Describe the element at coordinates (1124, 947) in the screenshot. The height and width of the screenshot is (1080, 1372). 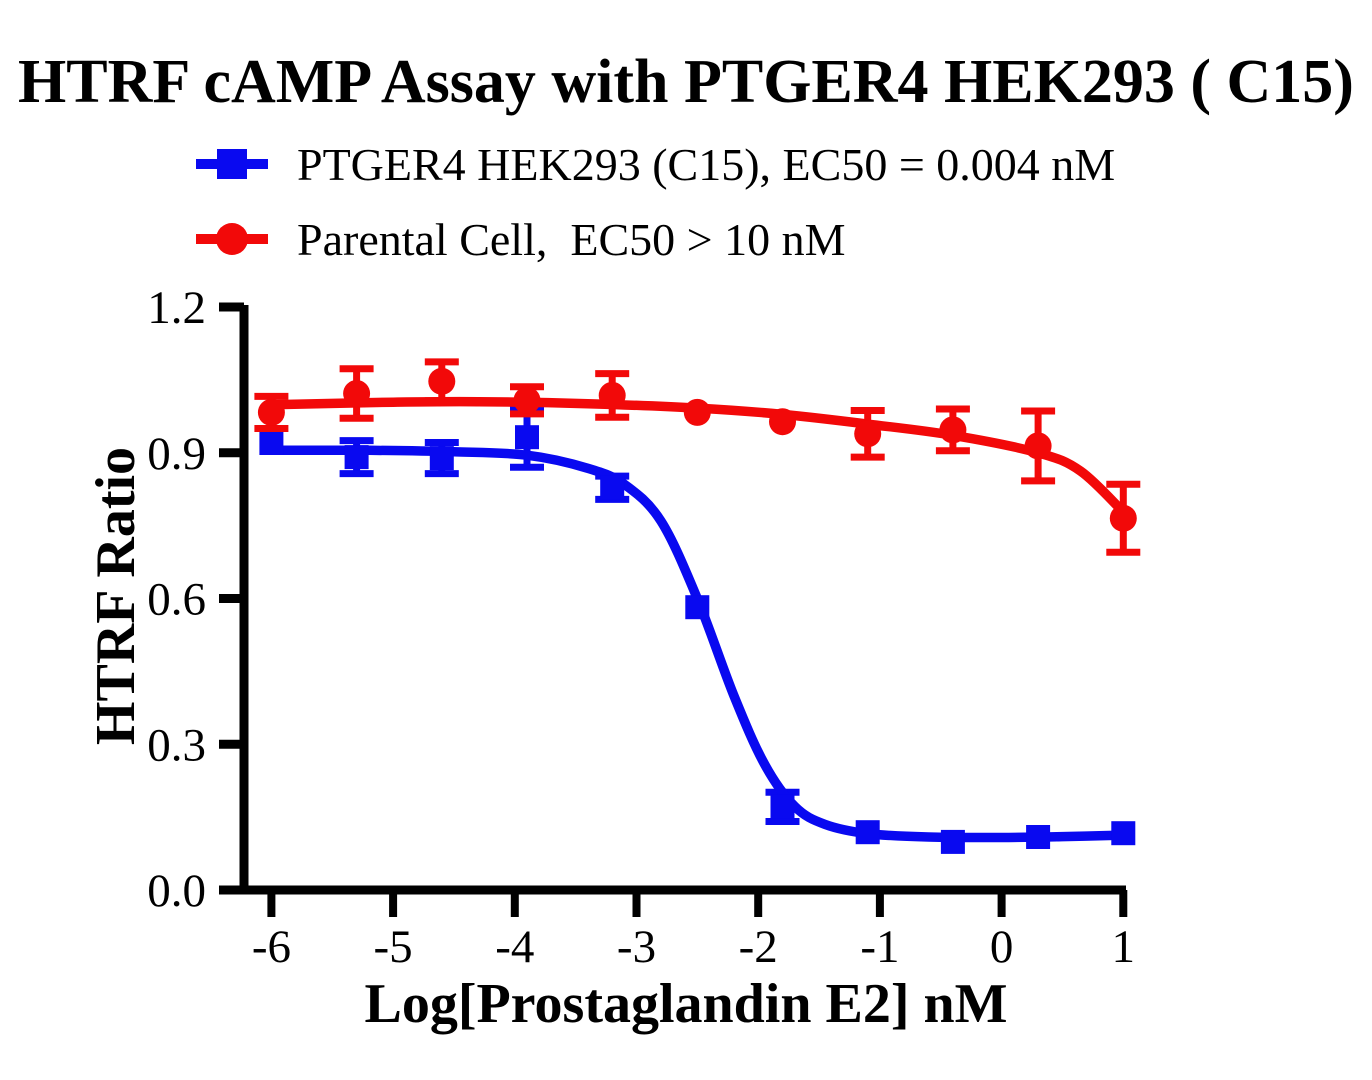
I see `x-tick-label: 1` at that location.